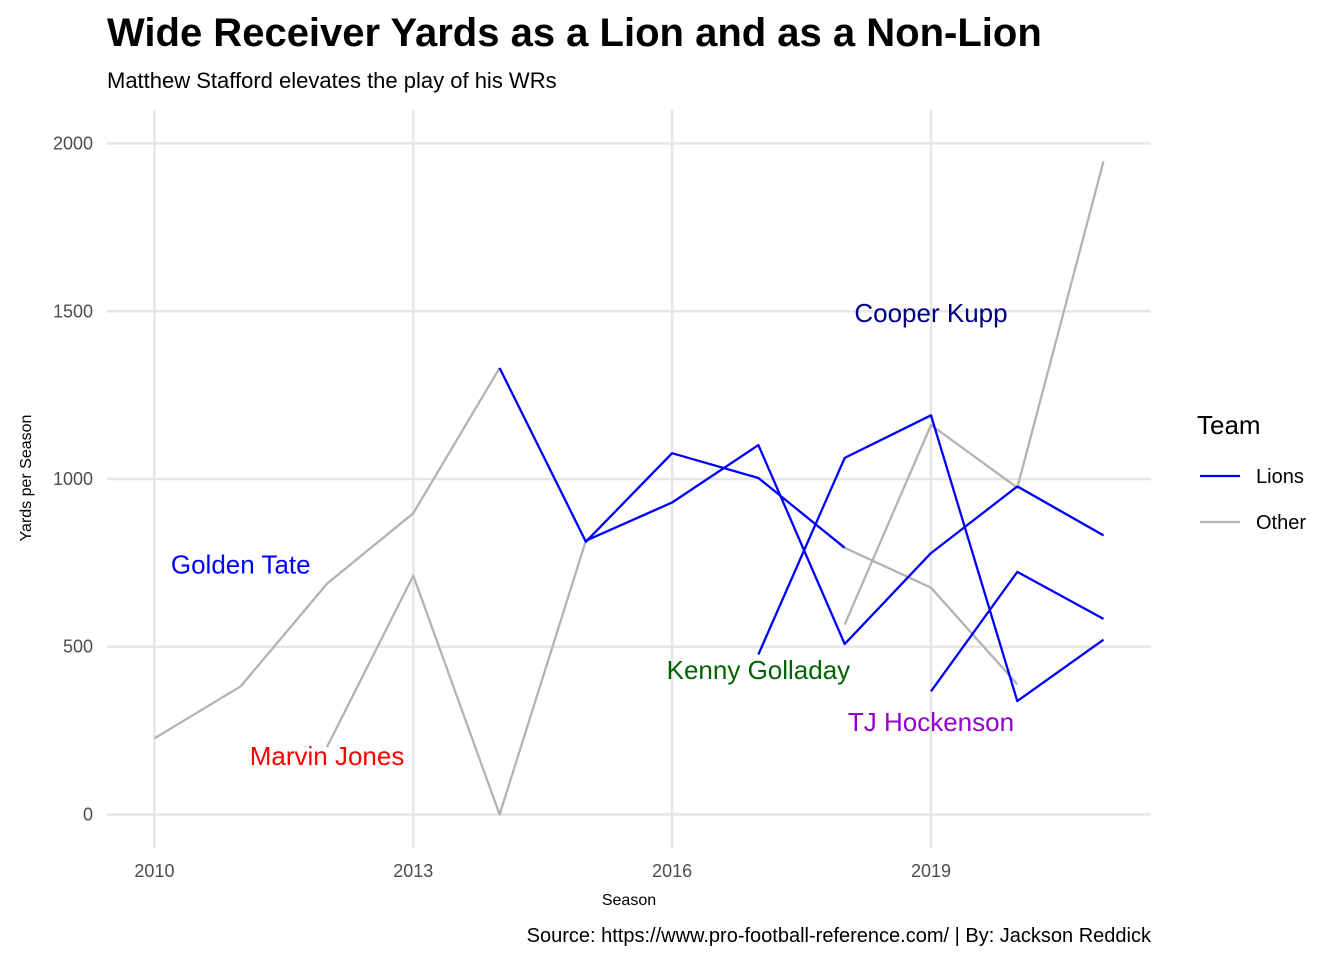  I want to click on x-tick-label: 2013, so click(413, 871).